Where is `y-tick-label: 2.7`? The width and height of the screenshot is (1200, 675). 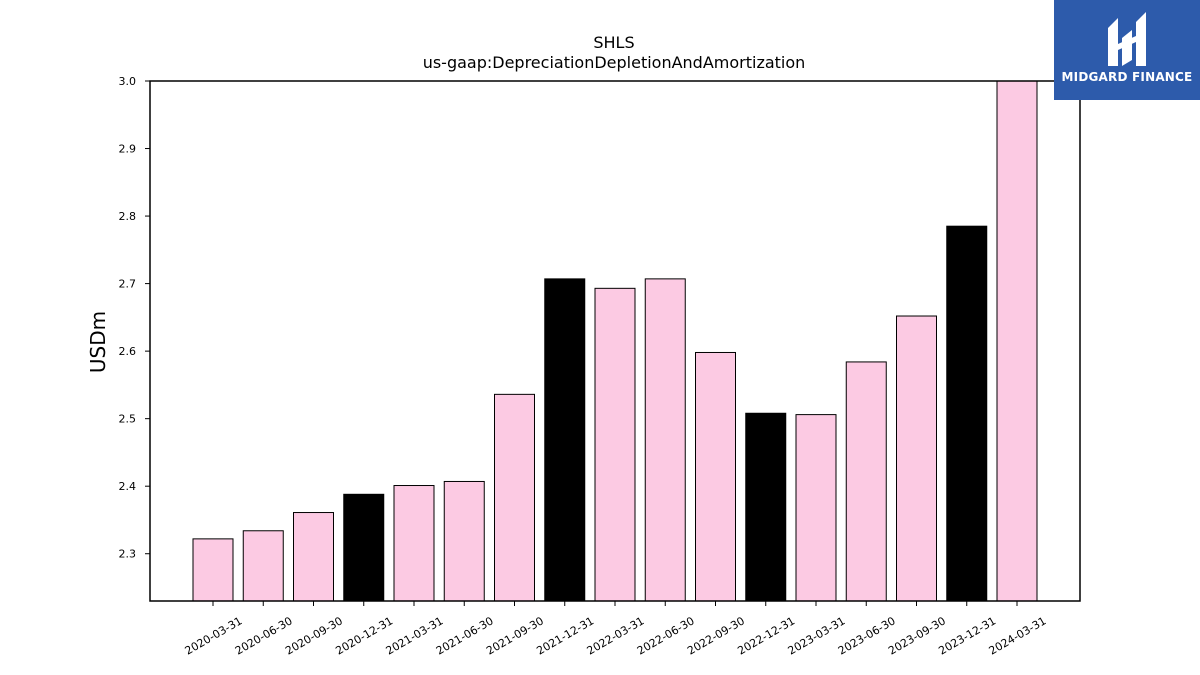
y-tick-label: 2.7 is located at coordinates (128, 284).